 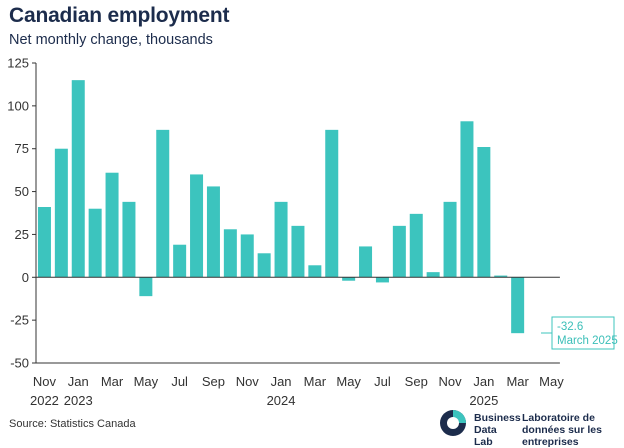 What do you see at coordinates (484, 212) in the screenshot?
I see `bar-jan-2025` at bounding box center [484, 212].